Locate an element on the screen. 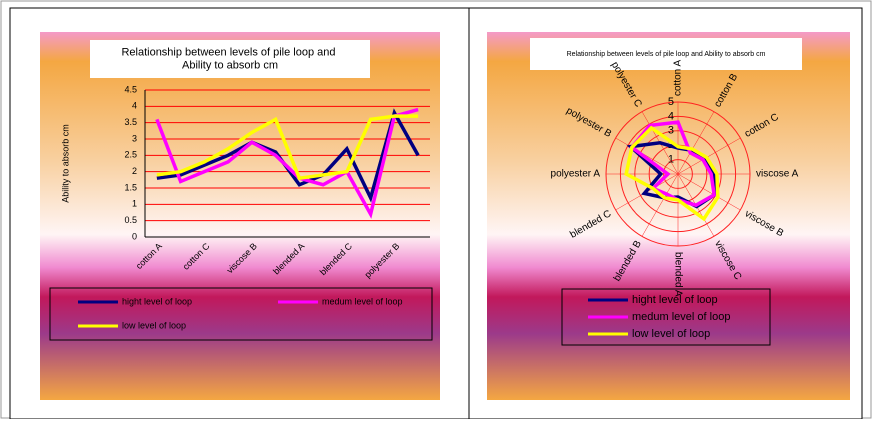 The height and width of the screenshot is (424, 872). y-tick-label: 1 is located at coordinates (134, 204).